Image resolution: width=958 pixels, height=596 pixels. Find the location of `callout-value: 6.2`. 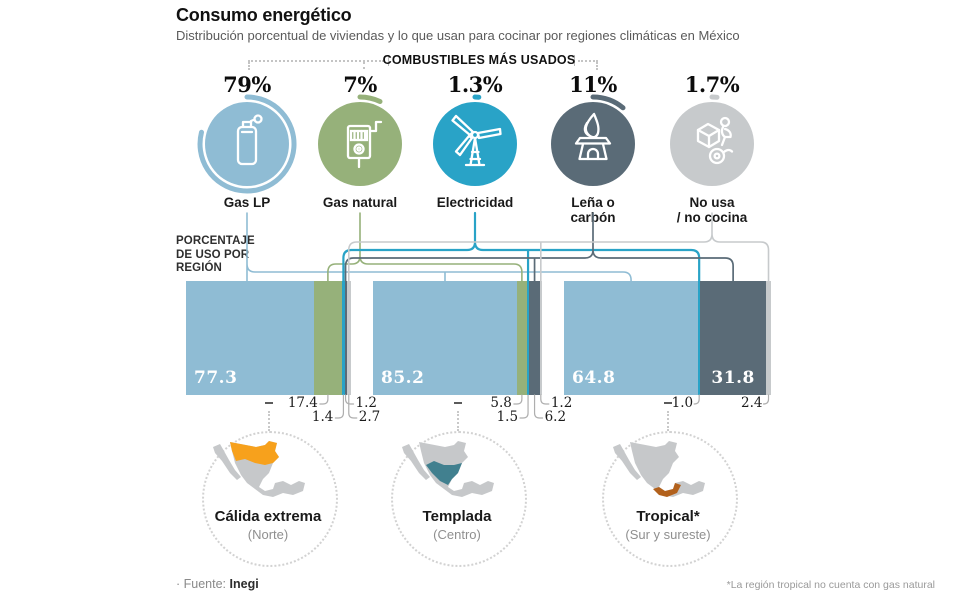

callout-value: 6.2 is located at coordinates (555, 417).